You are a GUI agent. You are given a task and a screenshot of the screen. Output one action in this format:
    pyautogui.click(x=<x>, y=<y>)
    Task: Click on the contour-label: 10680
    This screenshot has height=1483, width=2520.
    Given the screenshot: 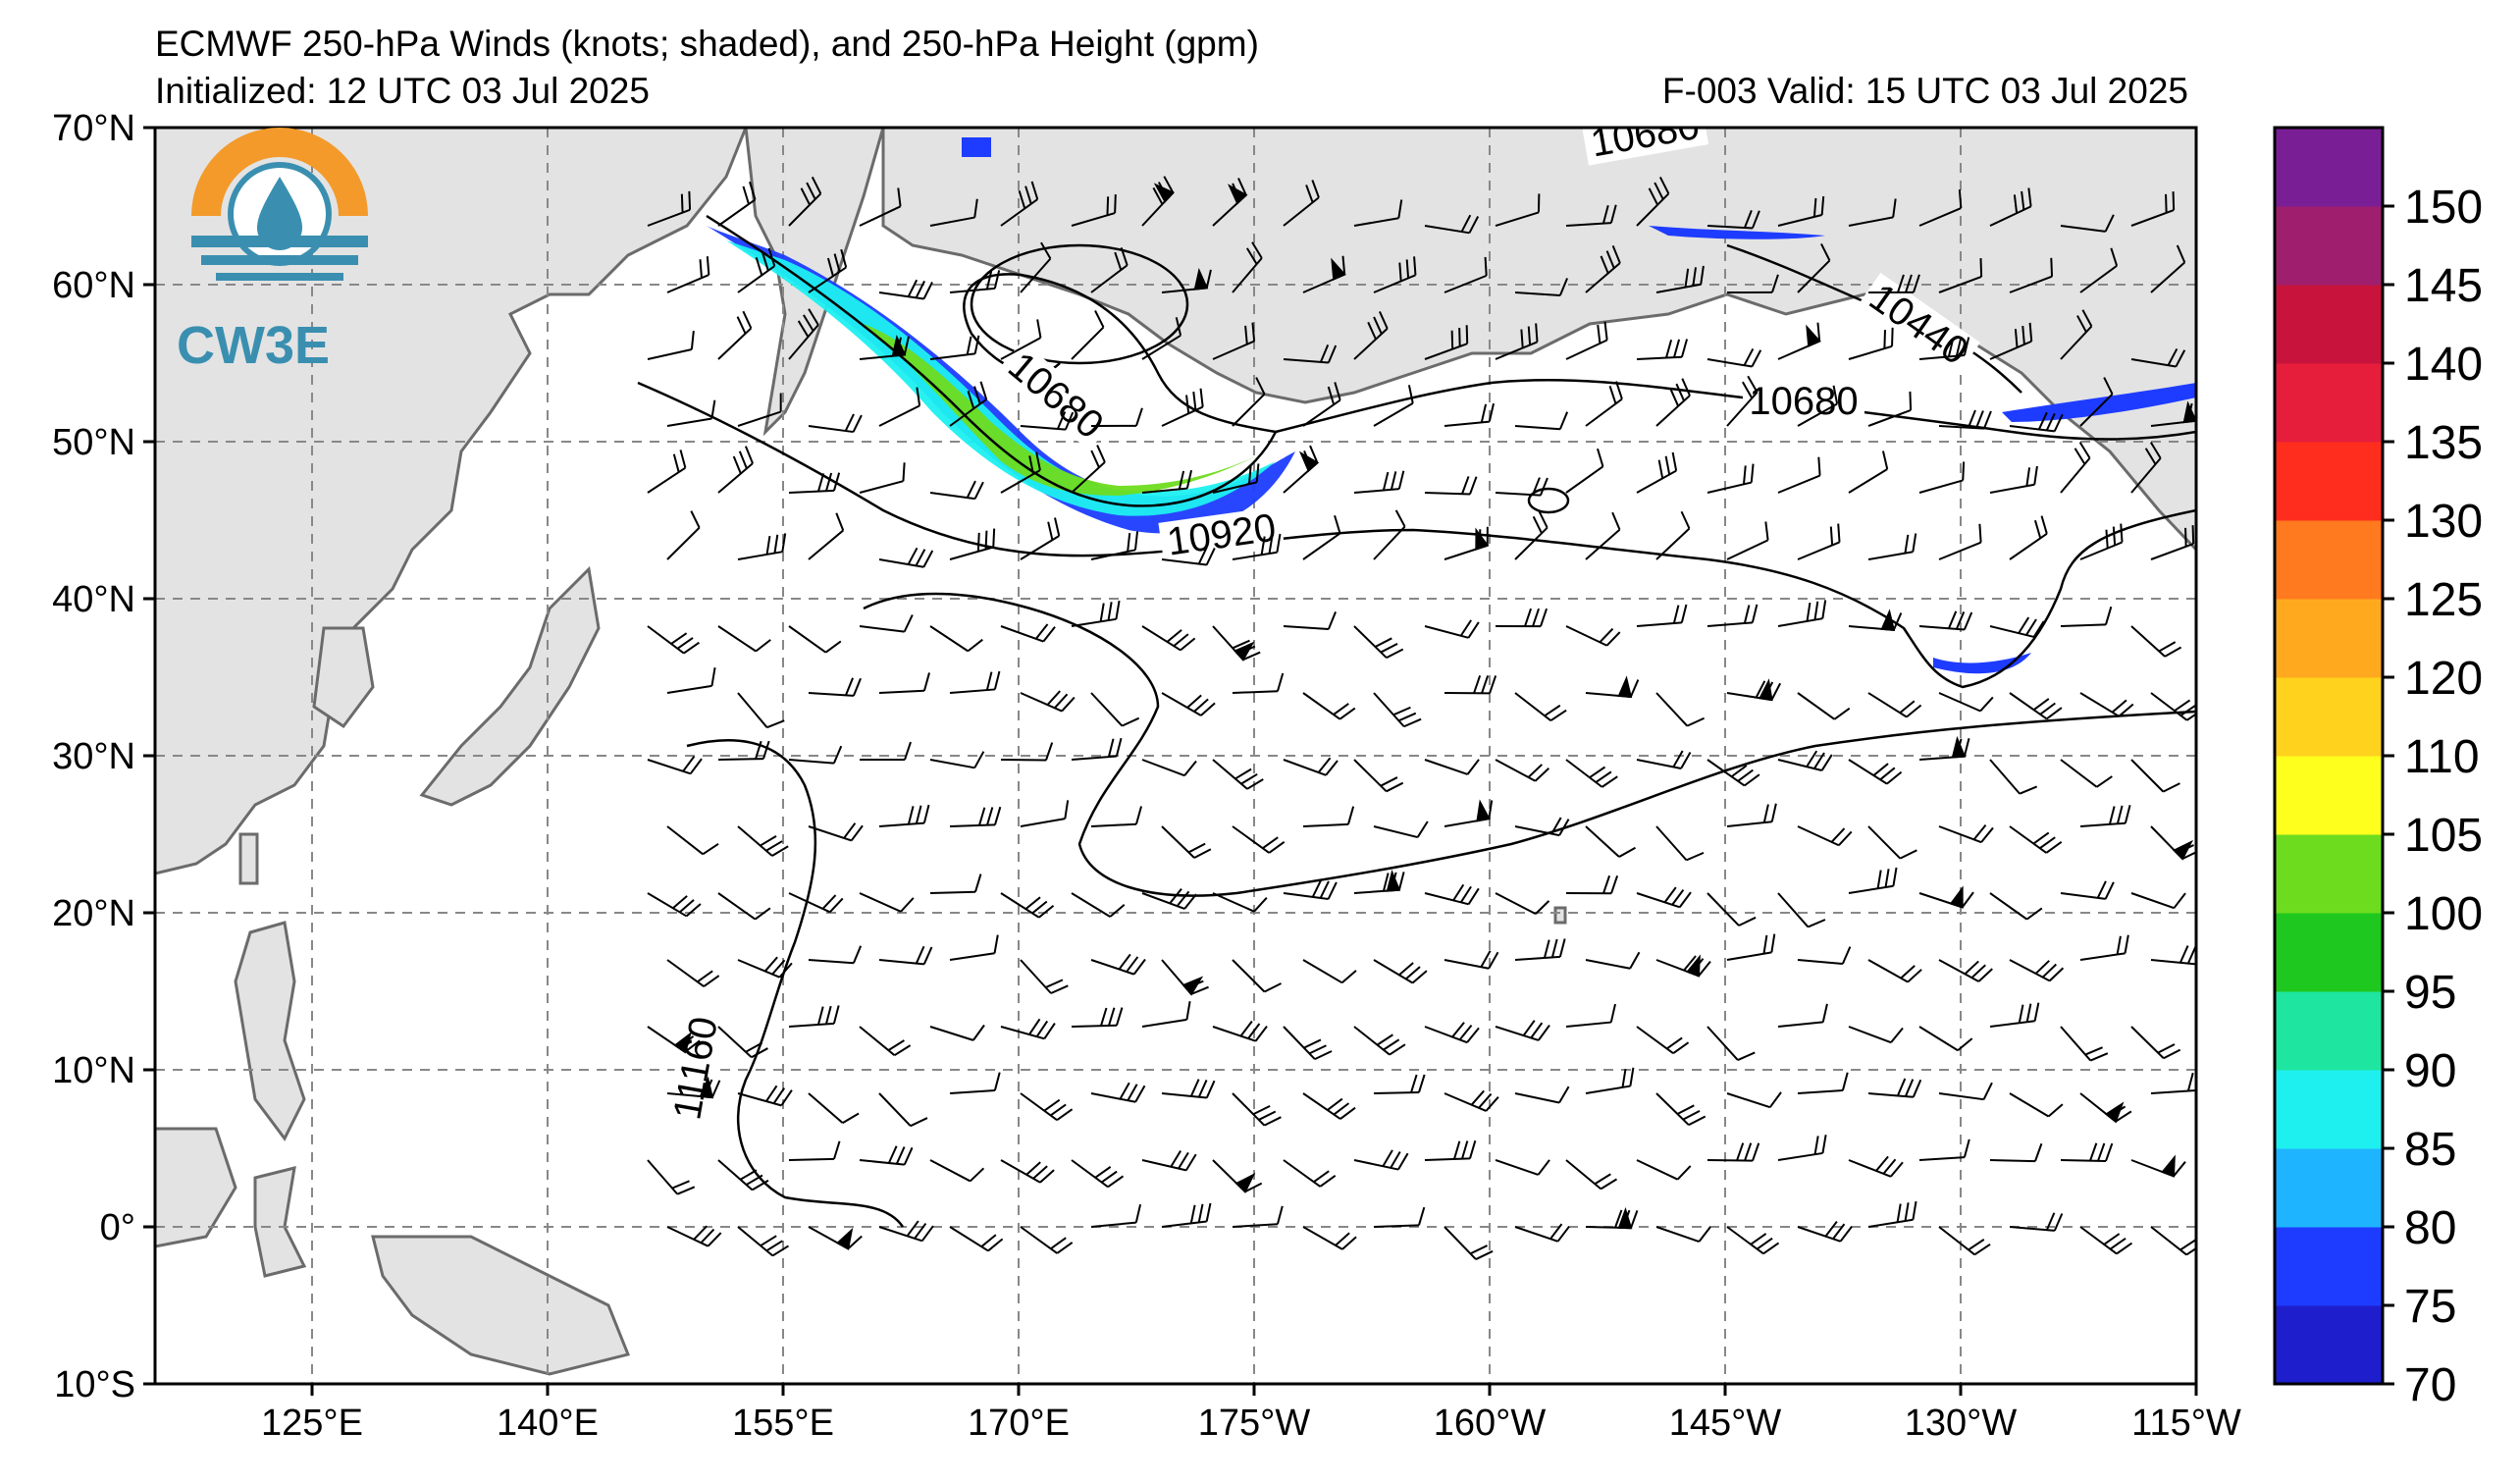 What is the action you would take?
    pyautogui.click(x=1803, y=401)
    